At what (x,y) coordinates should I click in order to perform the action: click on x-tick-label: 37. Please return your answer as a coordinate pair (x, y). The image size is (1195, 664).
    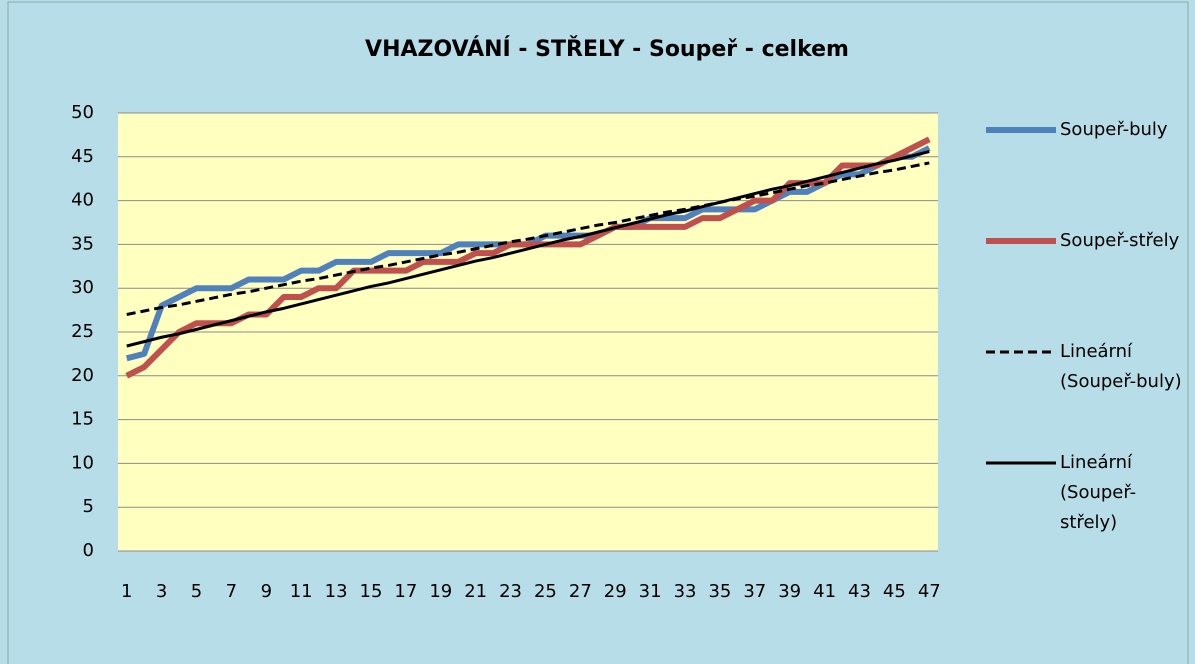
    Looking at the image, I should click on (754, 591).